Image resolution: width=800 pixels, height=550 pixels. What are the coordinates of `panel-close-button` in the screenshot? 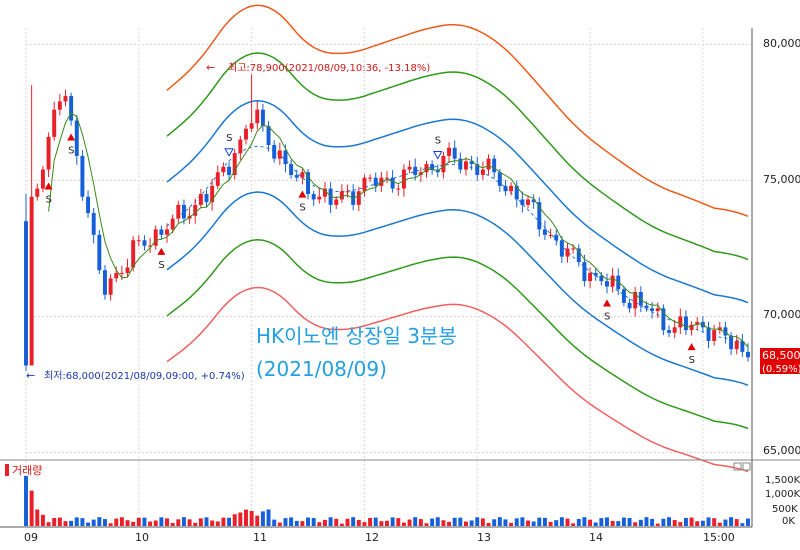 It's located at (746, 466).